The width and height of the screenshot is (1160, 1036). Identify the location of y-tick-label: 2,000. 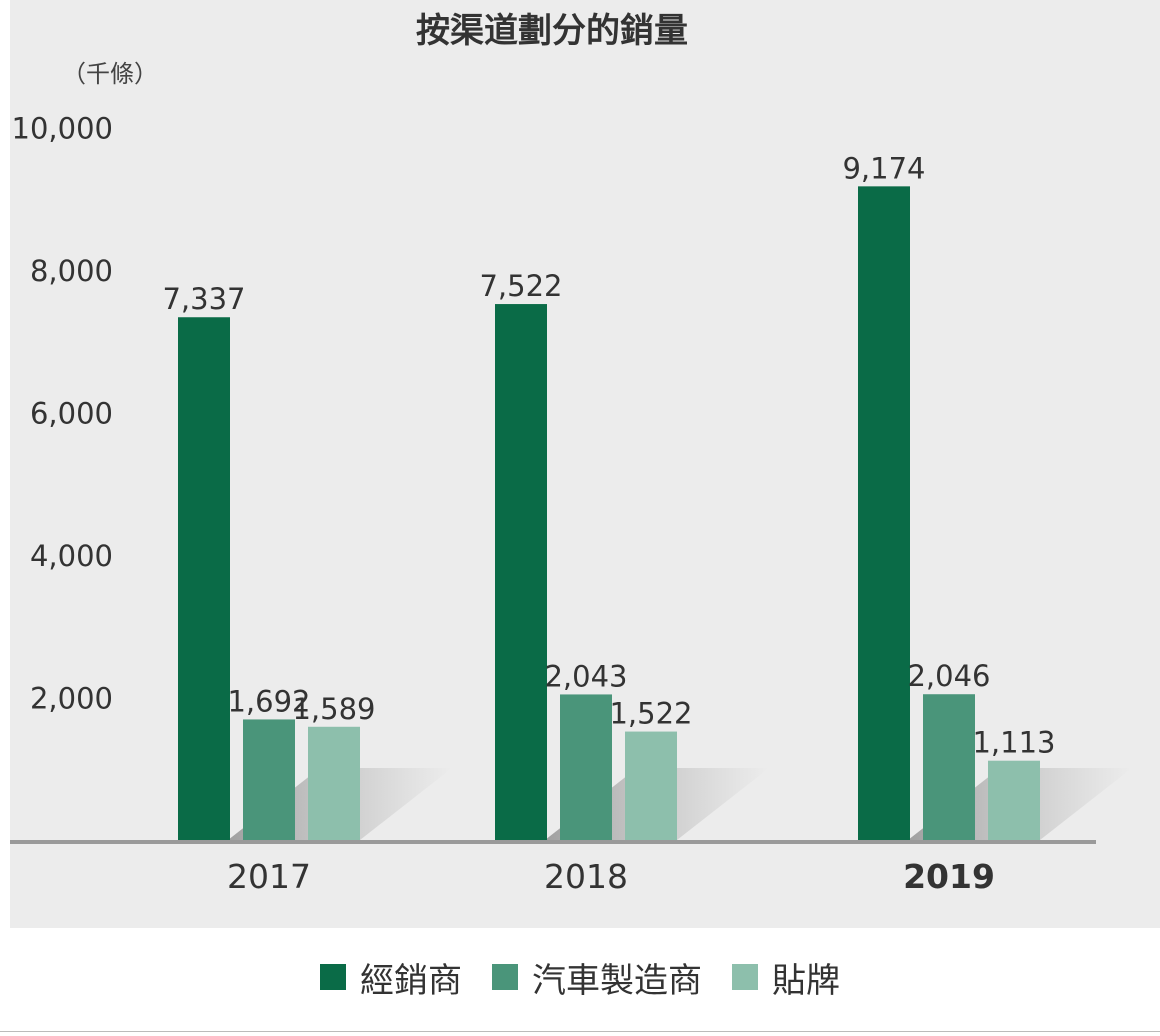
(71, 699).